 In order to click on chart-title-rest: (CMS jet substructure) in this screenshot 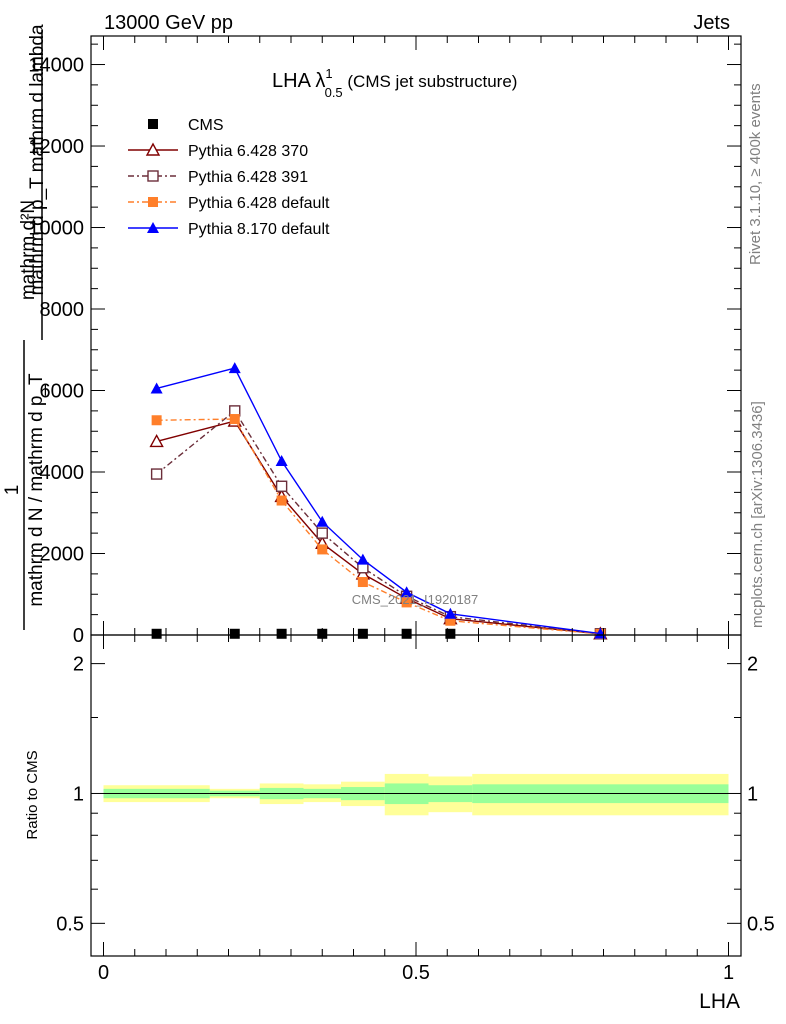, I will do `click(430, 81)`.